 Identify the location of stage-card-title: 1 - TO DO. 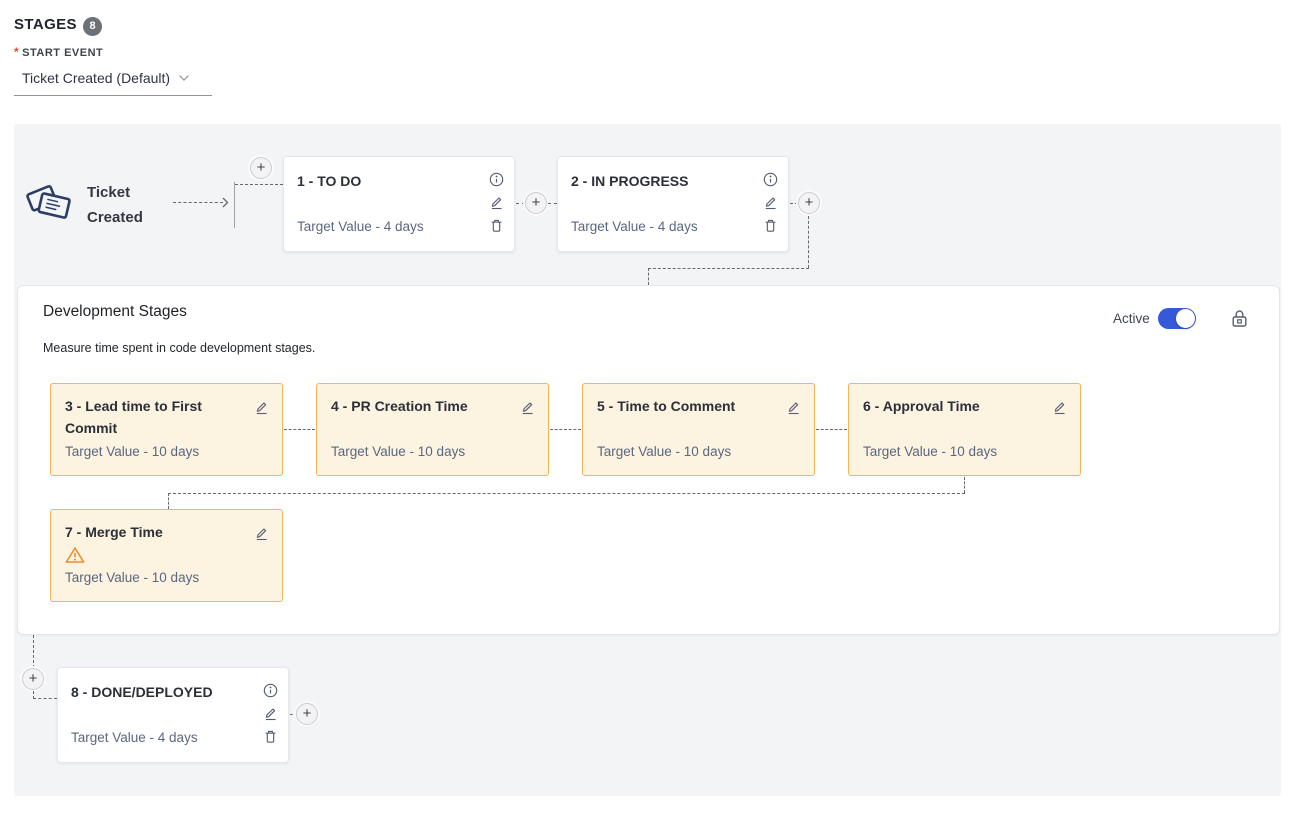
(329, 181).